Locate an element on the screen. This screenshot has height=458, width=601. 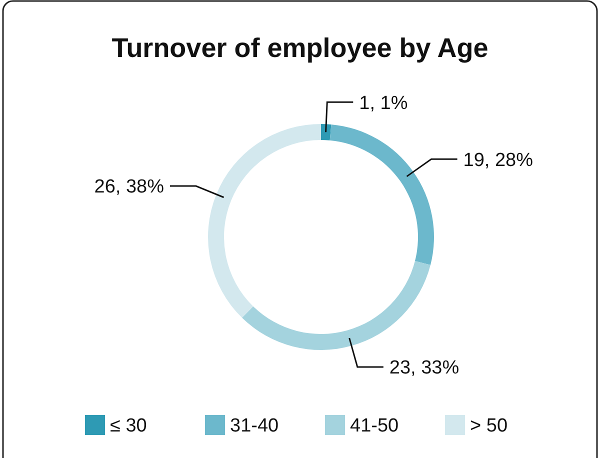
legend-label: 41-50 is located at coordinates (374, 426).